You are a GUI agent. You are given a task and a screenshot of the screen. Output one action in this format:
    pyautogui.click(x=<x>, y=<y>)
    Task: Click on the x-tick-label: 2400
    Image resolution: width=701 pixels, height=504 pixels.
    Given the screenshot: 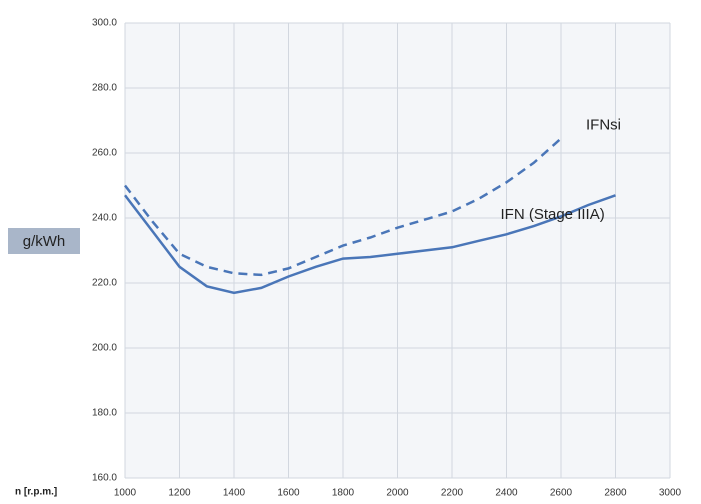 What is the action you would take?
    pyautogui.click(x=506, y=493)
    